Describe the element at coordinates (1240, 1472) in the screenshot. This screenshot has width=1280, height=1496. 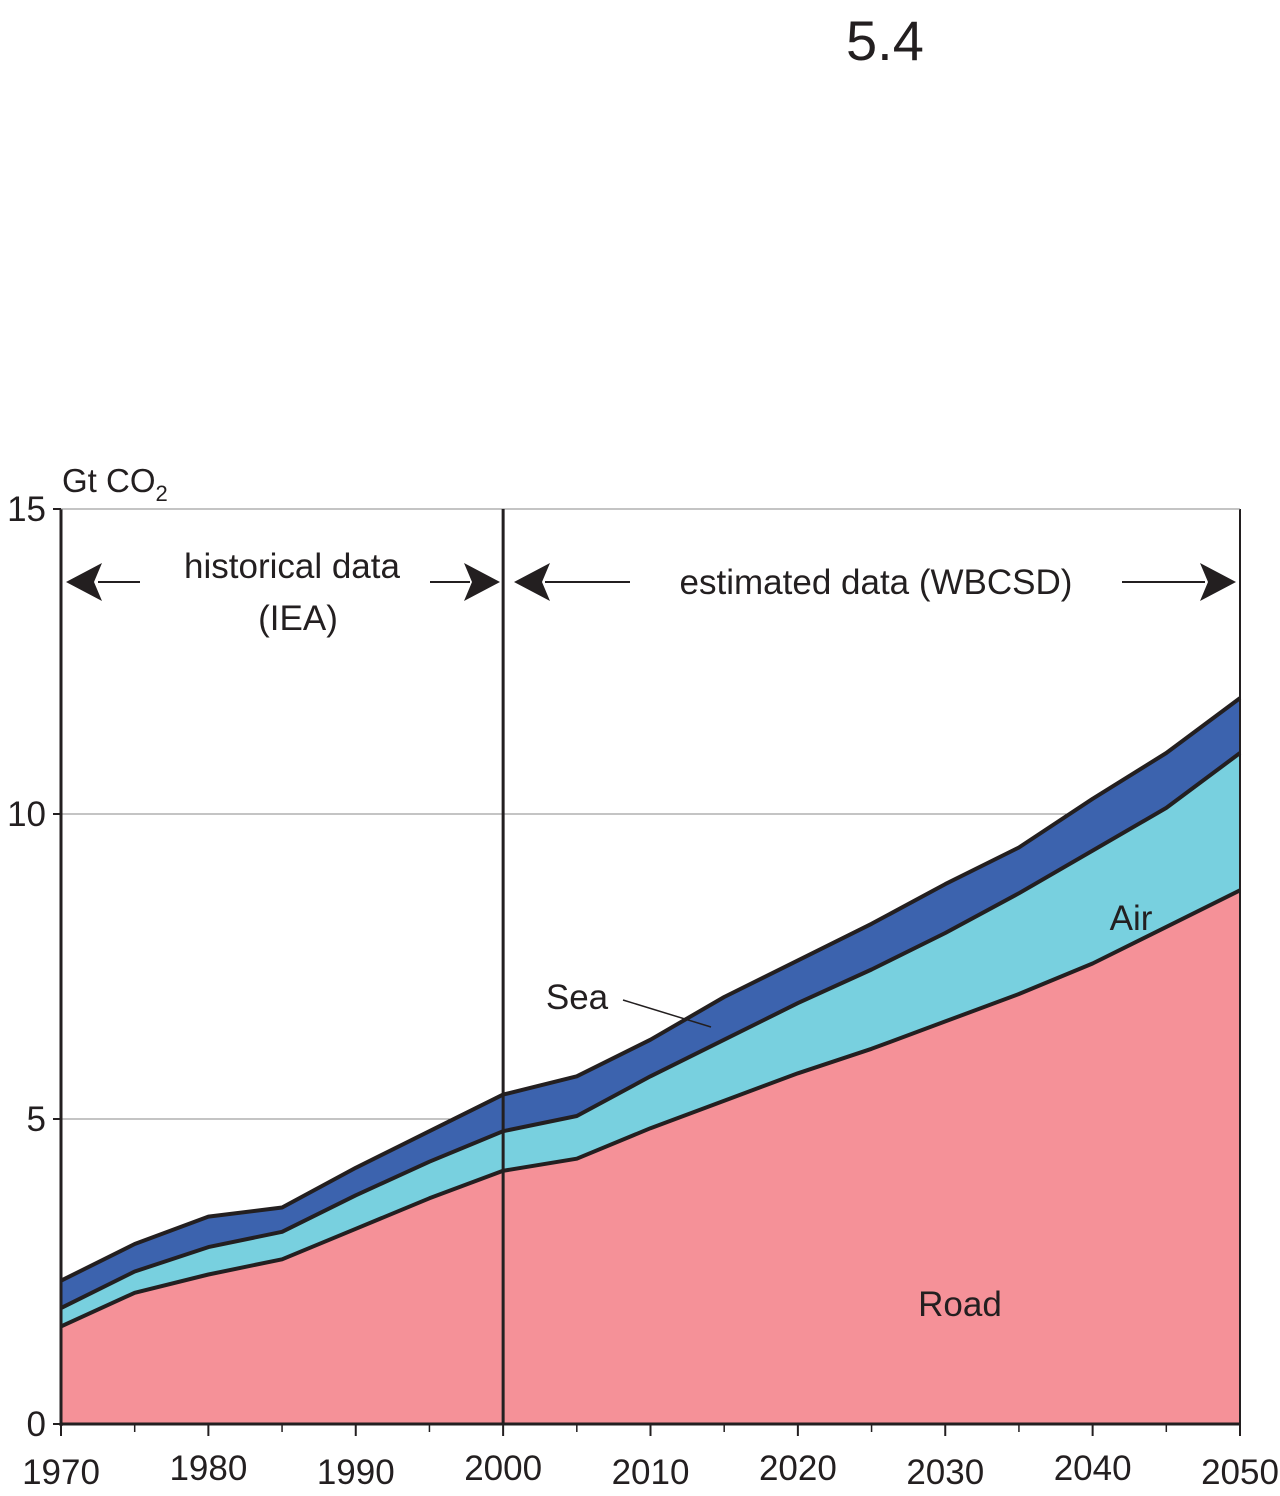
I see `x-tick-label-2050: 2050` at that location.